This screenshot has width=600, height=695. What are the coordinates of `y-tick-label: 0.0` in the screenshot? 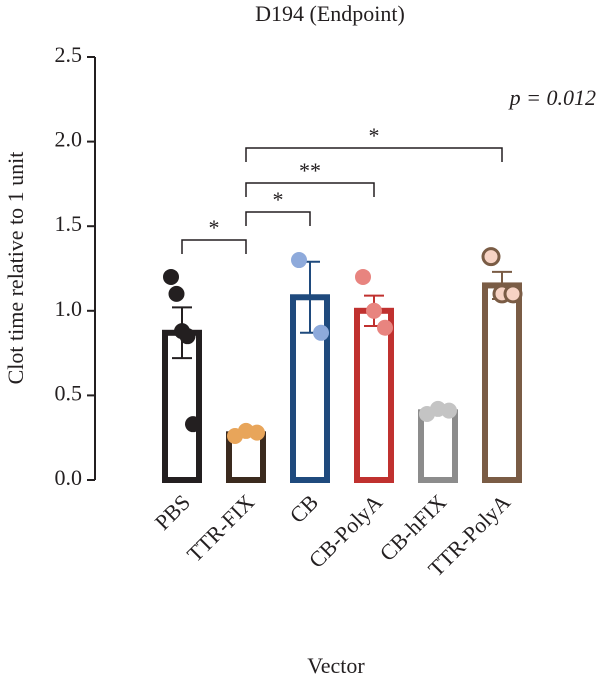 It's located at (69, 477).